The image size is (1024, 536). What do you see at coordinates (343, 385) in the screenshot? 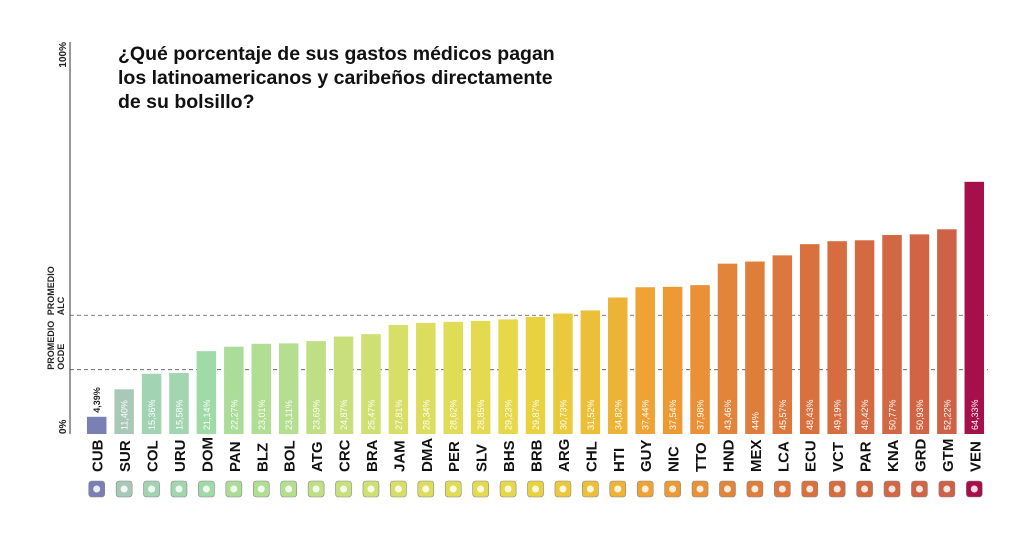
I see `bar-crc` at bounding box center [343, 385].